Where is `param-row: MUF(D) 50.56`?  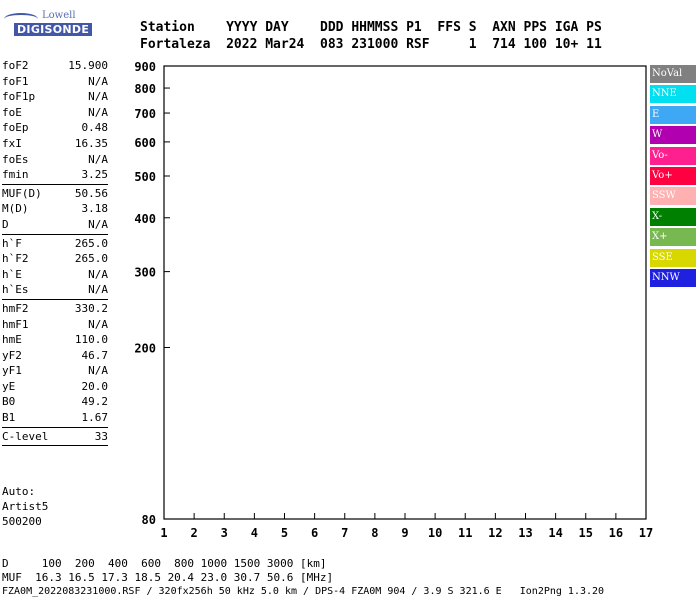 param-row: MUF(D) 50.56 is located at coordinates (55, 194).